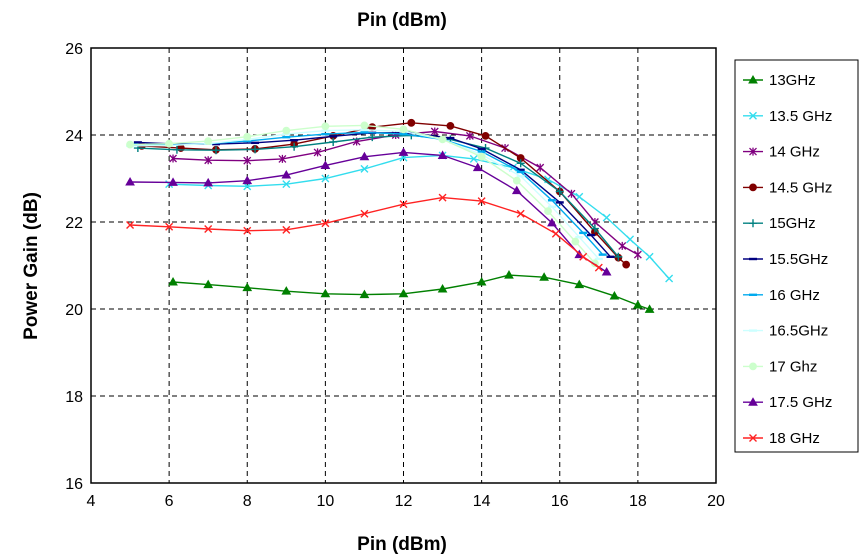 This screenshot has height=558, width=861. What do you see at coordinates (798, 259) in the screenshot?
I see `legend-label: 15.5GHz` at bounding box center [798, 259].